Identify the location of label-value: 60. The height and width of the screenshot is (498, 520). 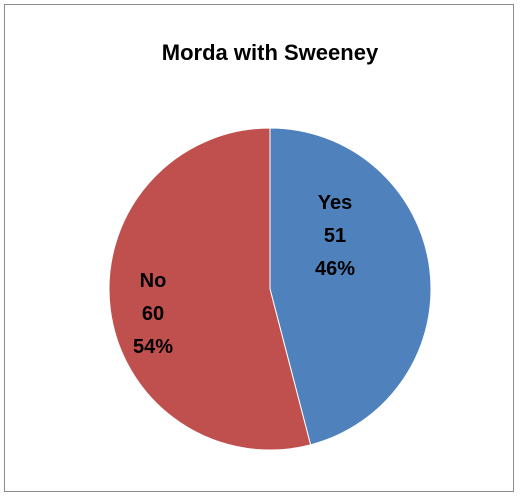
(153, 314).